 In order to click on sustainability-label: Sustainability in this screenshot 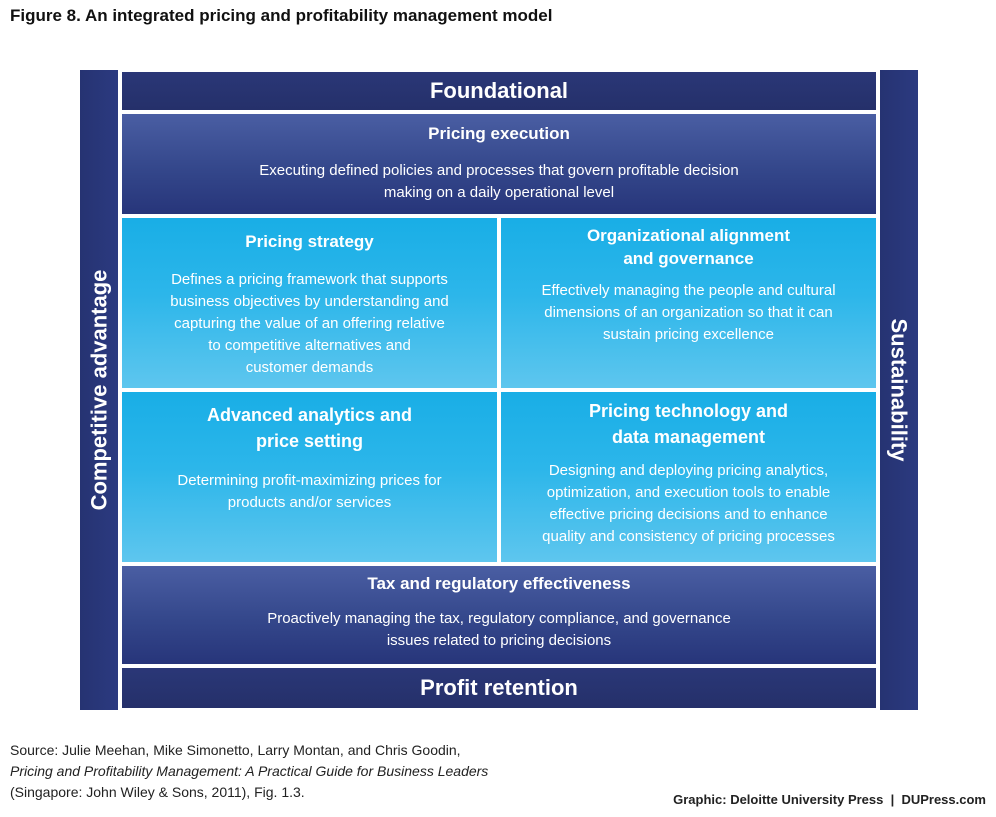, I will do `click(900, 390)`.